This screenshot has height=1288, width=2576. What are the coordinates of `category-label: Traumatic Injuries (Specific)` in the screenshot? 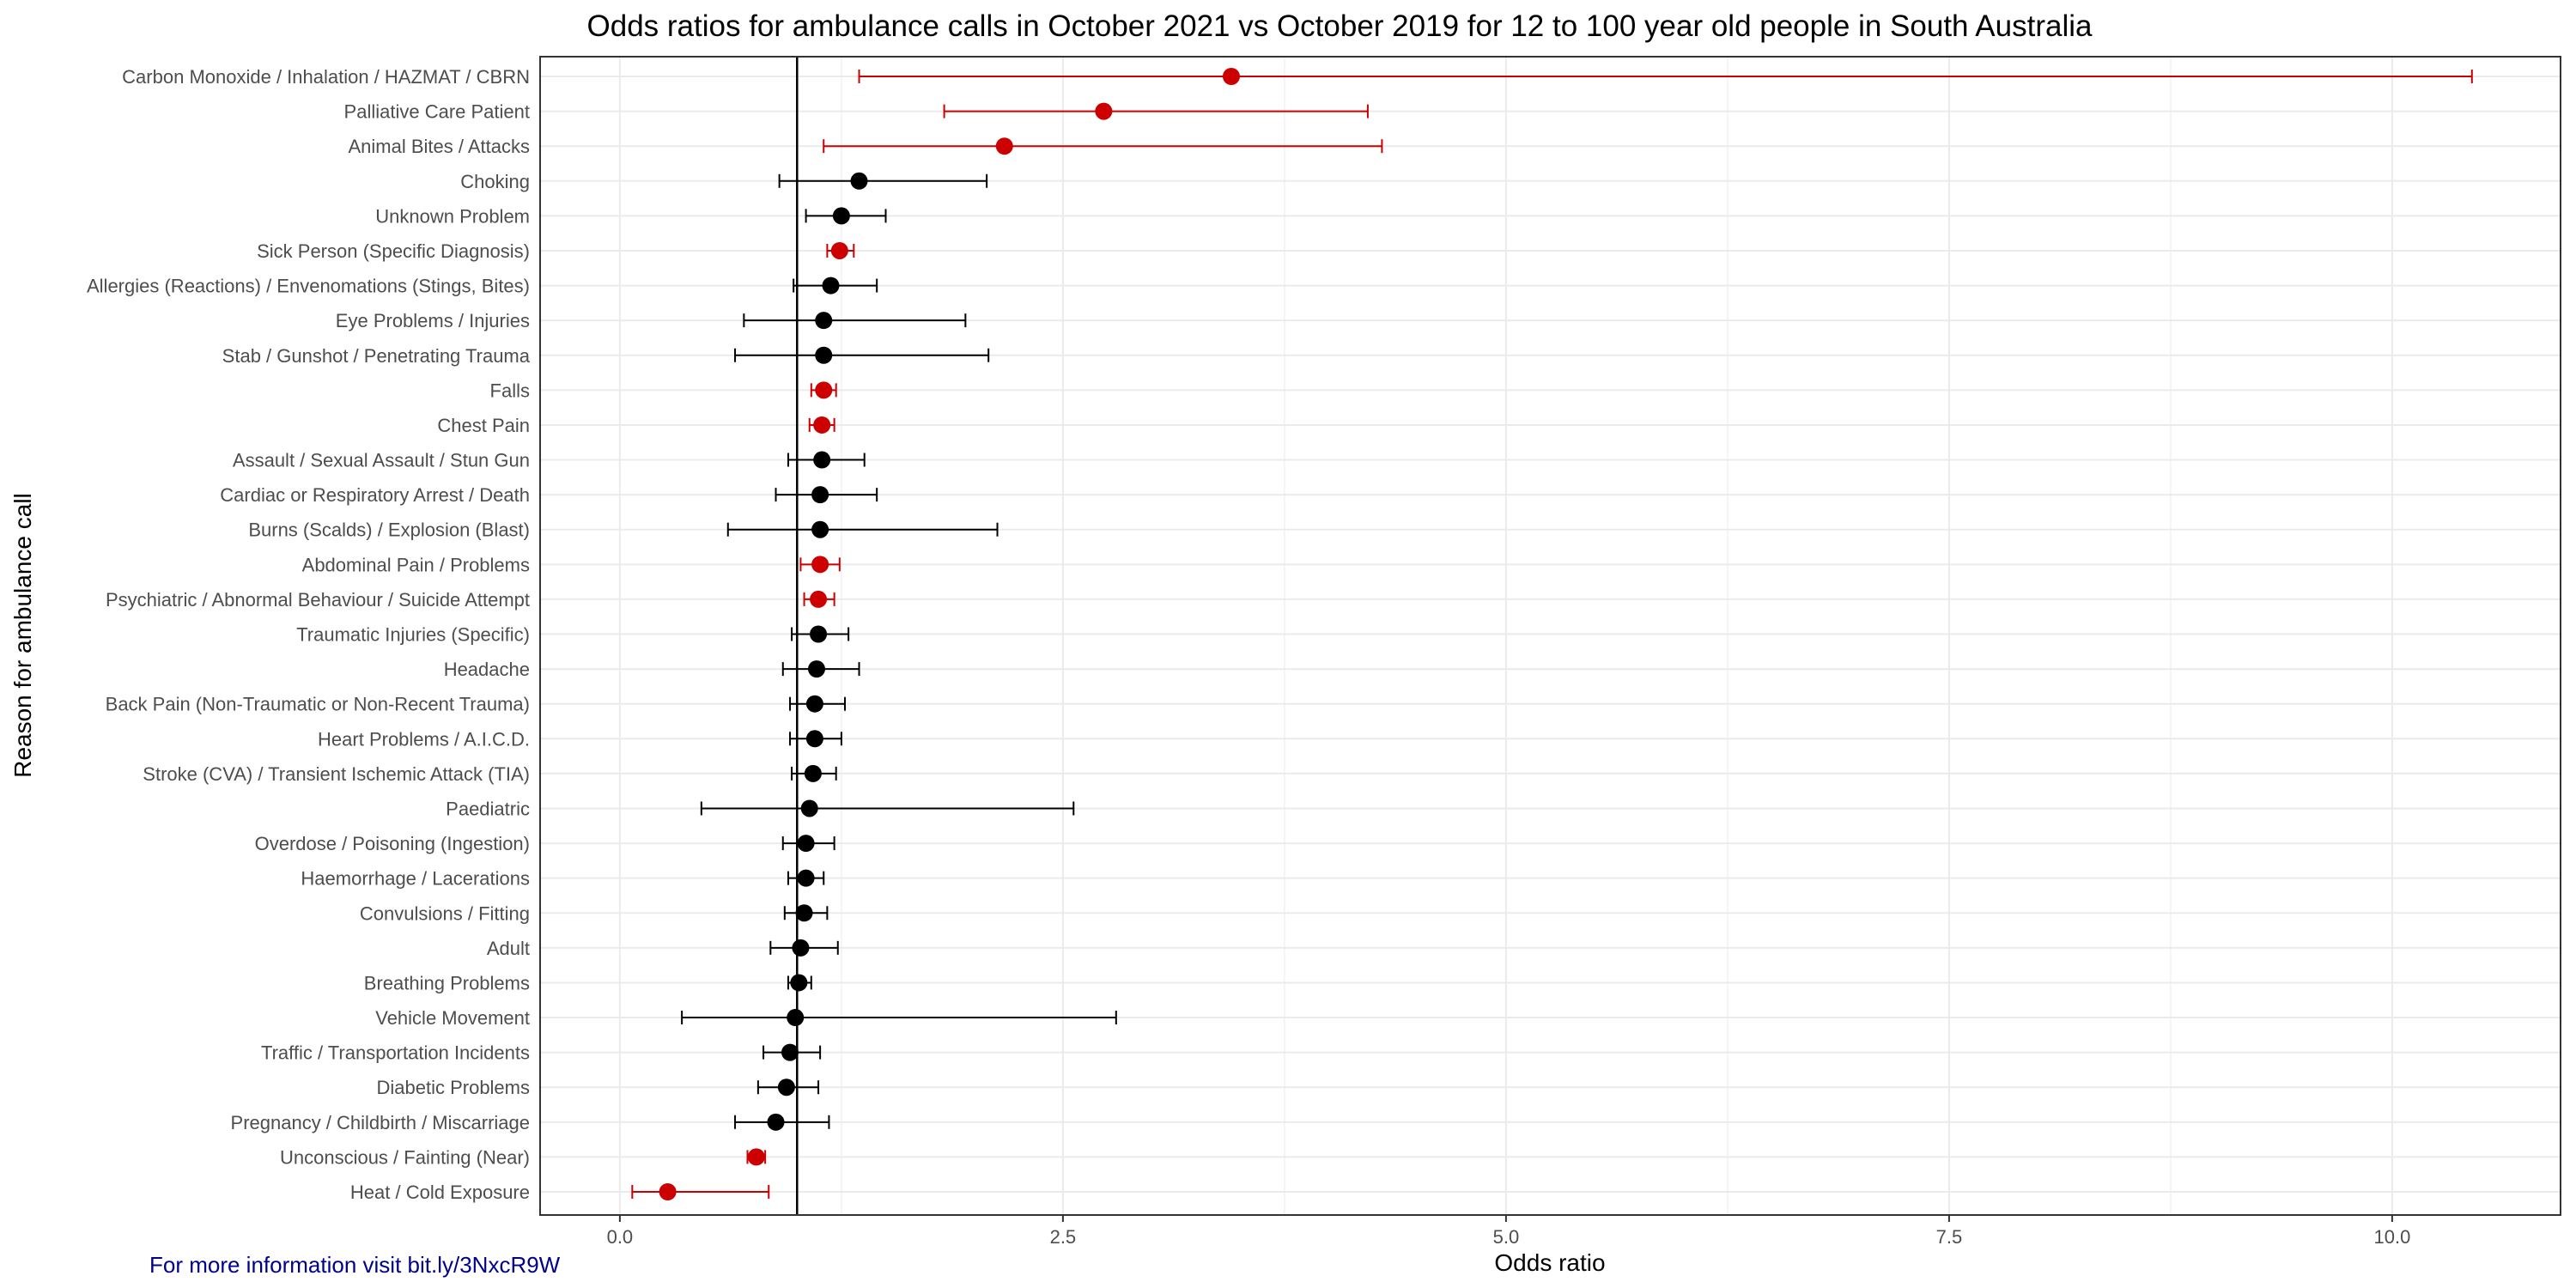 It's located at (413, 635).